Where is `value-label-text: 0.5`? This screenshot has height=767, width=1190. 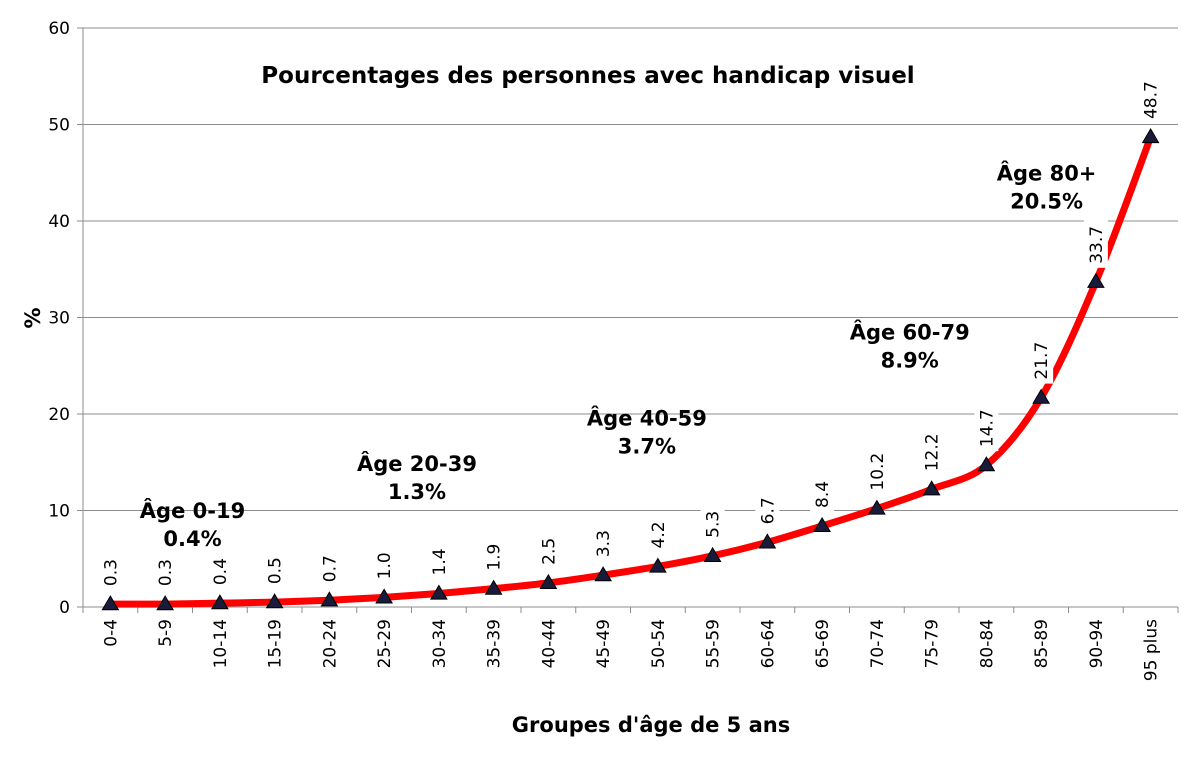
value-label-text: 0.5 is located at coordinates (276, 570).